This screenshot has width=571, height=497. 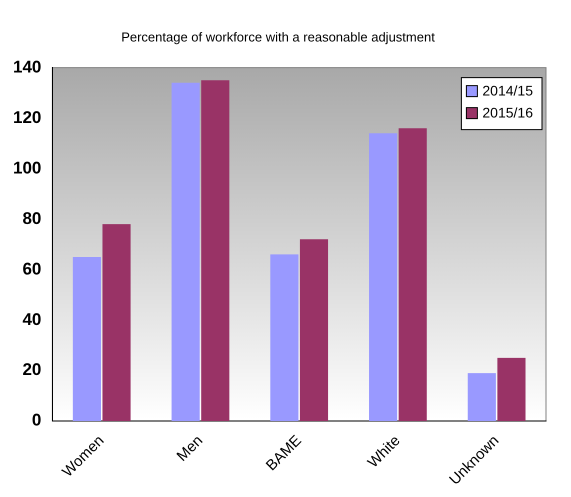 What do you see at coordinates (278, 36) in the screenshot?
I see `chart-title: Percentage of workforce with a reasonable adjustment` at bounding box center [278, 36].